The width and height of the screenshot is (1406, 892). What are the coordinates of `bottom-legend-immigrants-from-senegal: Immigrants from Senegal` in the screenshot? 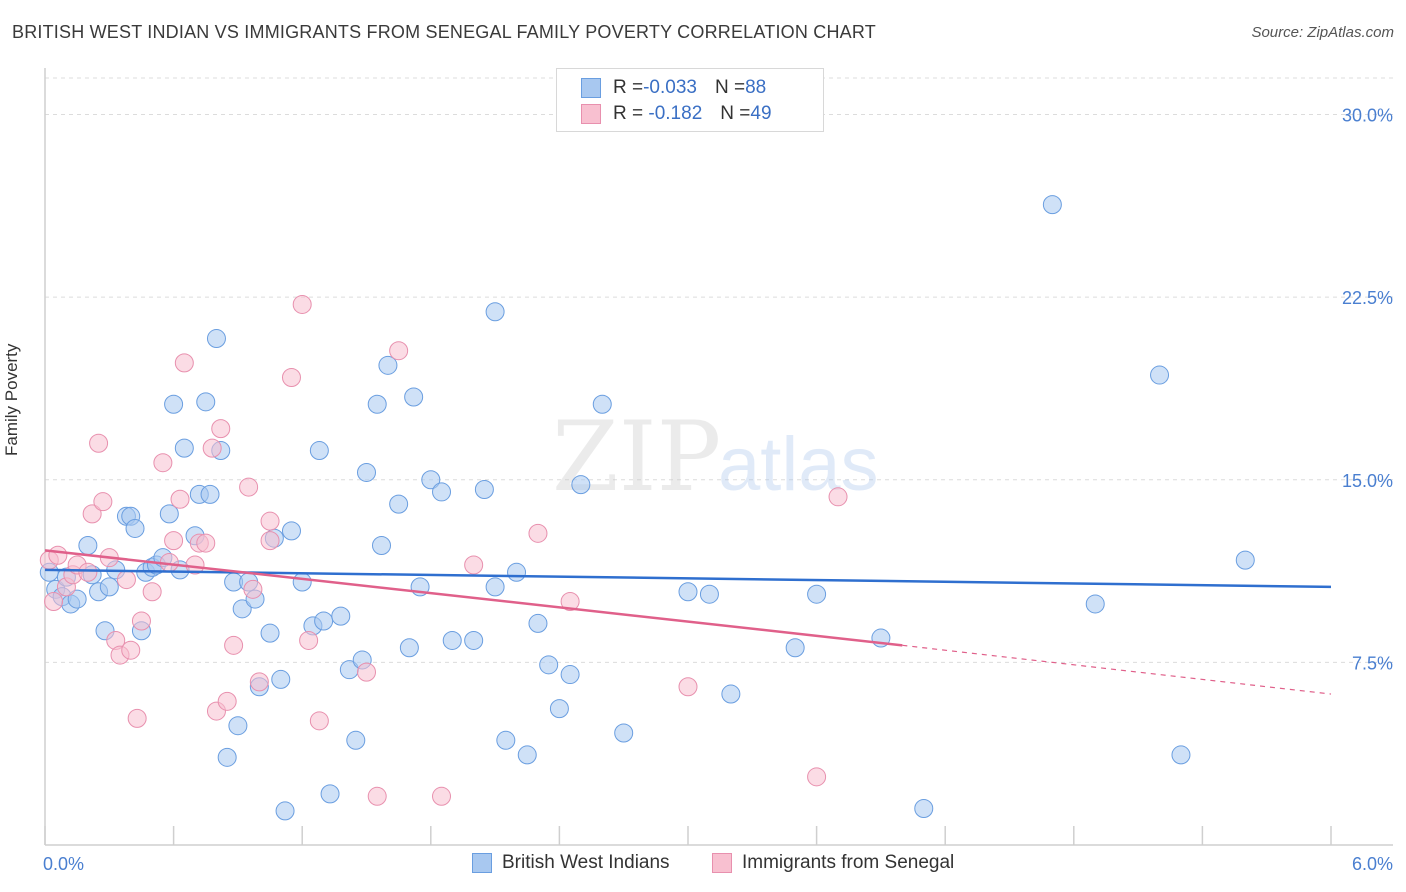 It's located at (833, 863).